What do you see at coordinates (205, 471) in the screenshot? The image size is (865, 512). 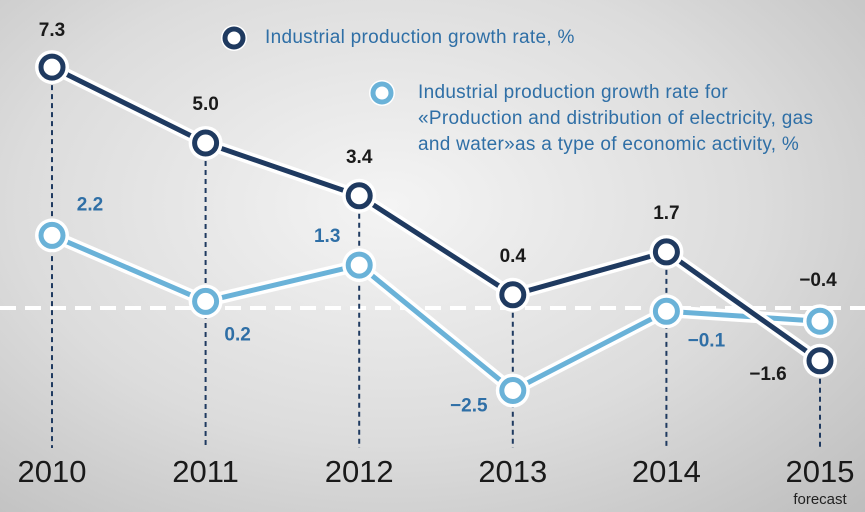 I see `x-tick-label: 2011` at bounding box center [205, 471].